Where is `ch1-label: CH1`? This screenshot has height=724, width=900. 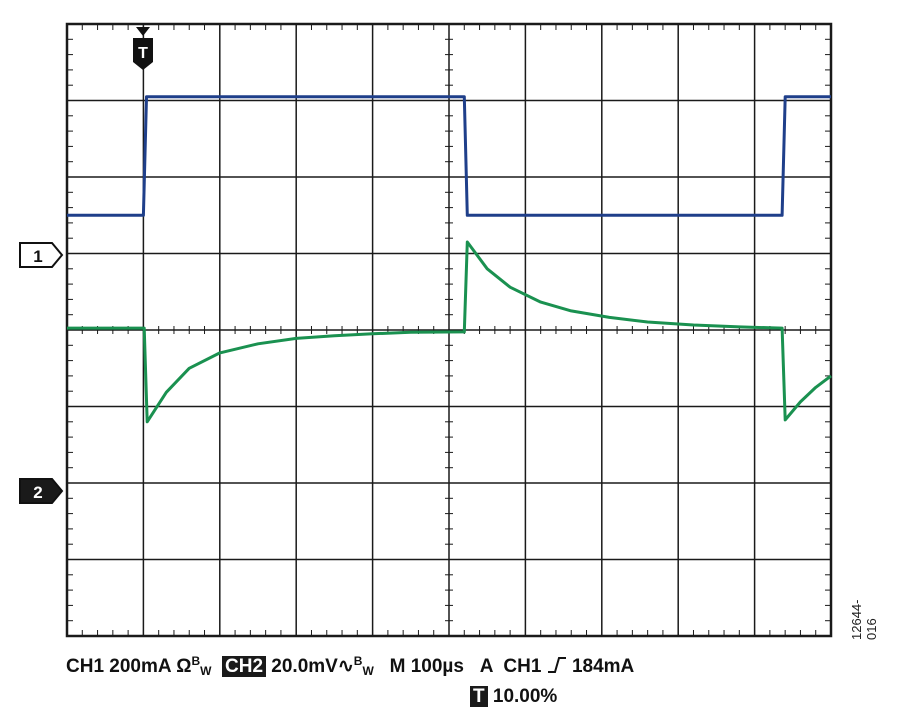 ch1-label: CH1 is located at coordinates (85, 666).